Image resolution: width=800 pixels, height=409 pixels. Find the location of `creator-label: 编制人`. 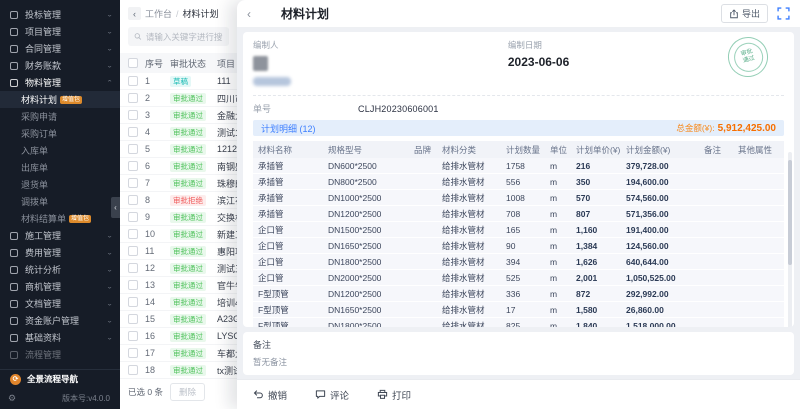

creator-label: 编制人 is located at coordinates (266, 45).